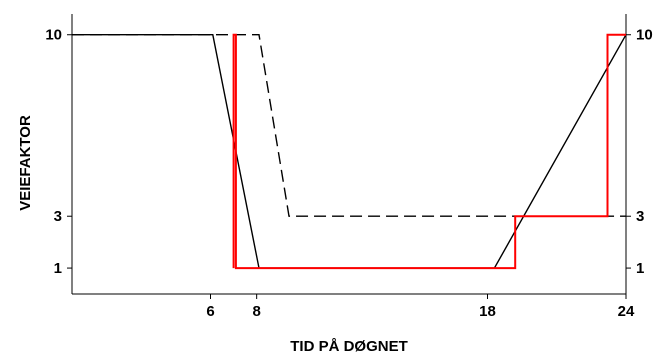 This screenshot has height=356, width=657. What do you see at coordinates (640, 268) in the screenshot?
I see `y-tick-label-right: 1` at bounding box center [640, 268].